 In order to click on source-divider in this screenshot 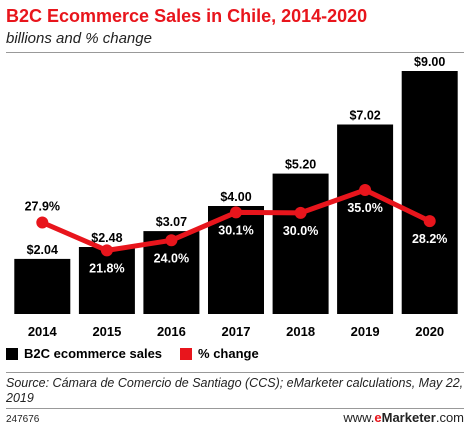, I will do `click(235, 372)`.